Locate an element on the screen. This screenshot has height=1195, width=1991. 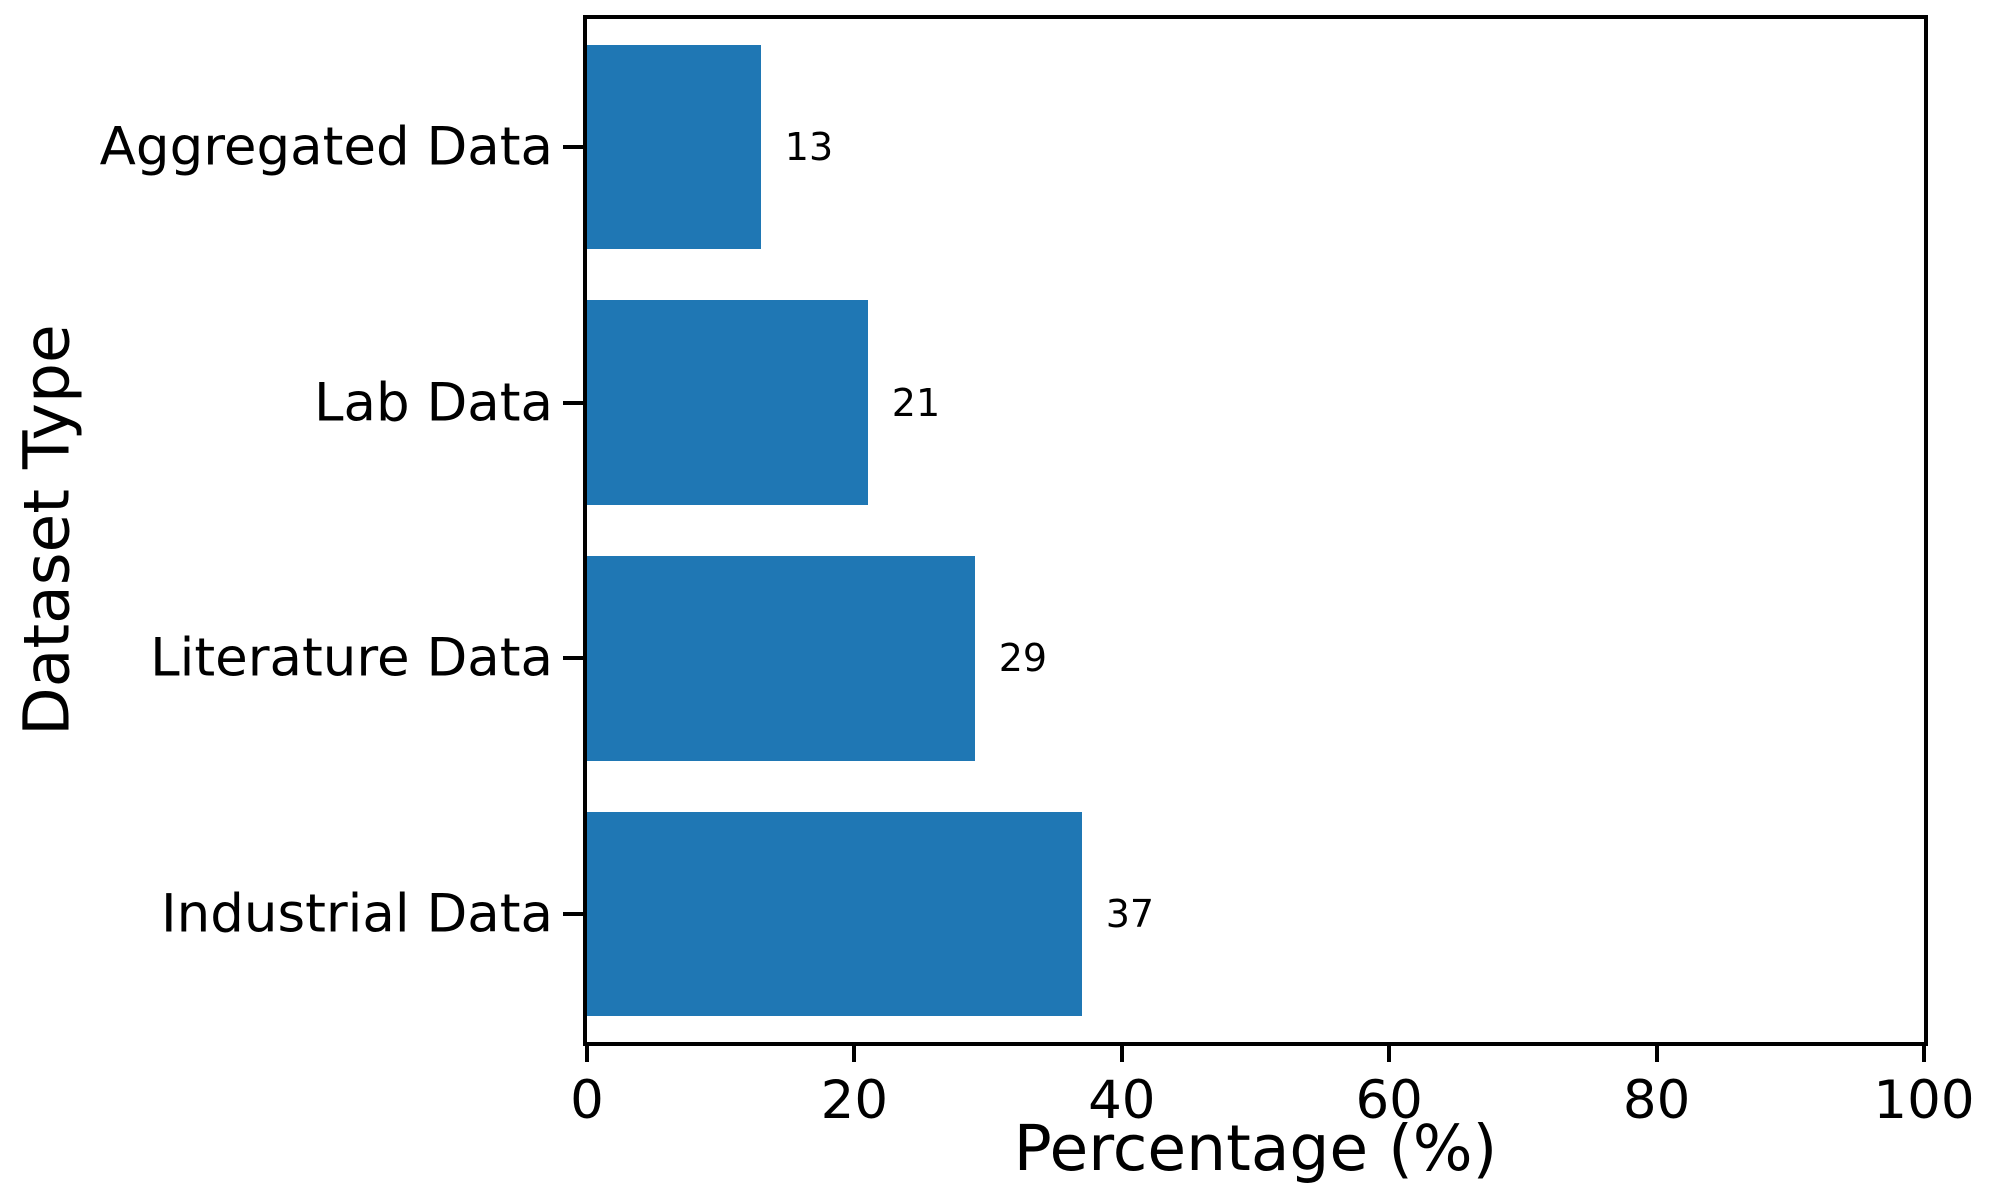
x-tick-label-20: 20 is located at coordinates (854, 1100).